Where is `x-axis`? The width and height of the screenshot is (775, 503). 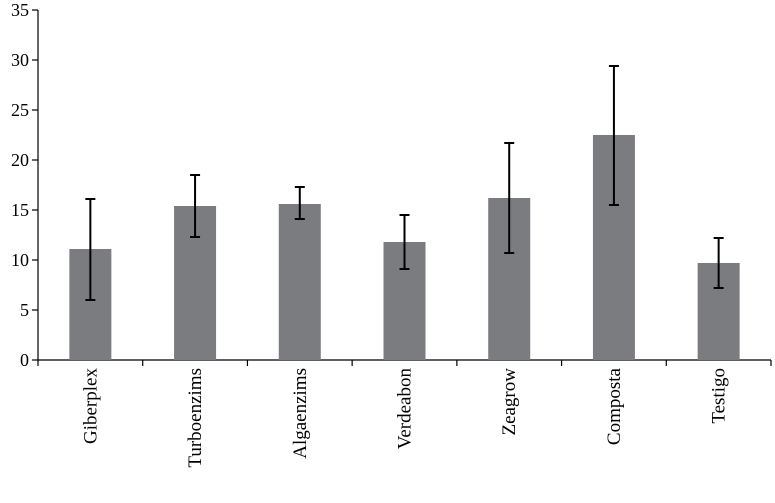 x-axis is located at coordinates (404, 362).